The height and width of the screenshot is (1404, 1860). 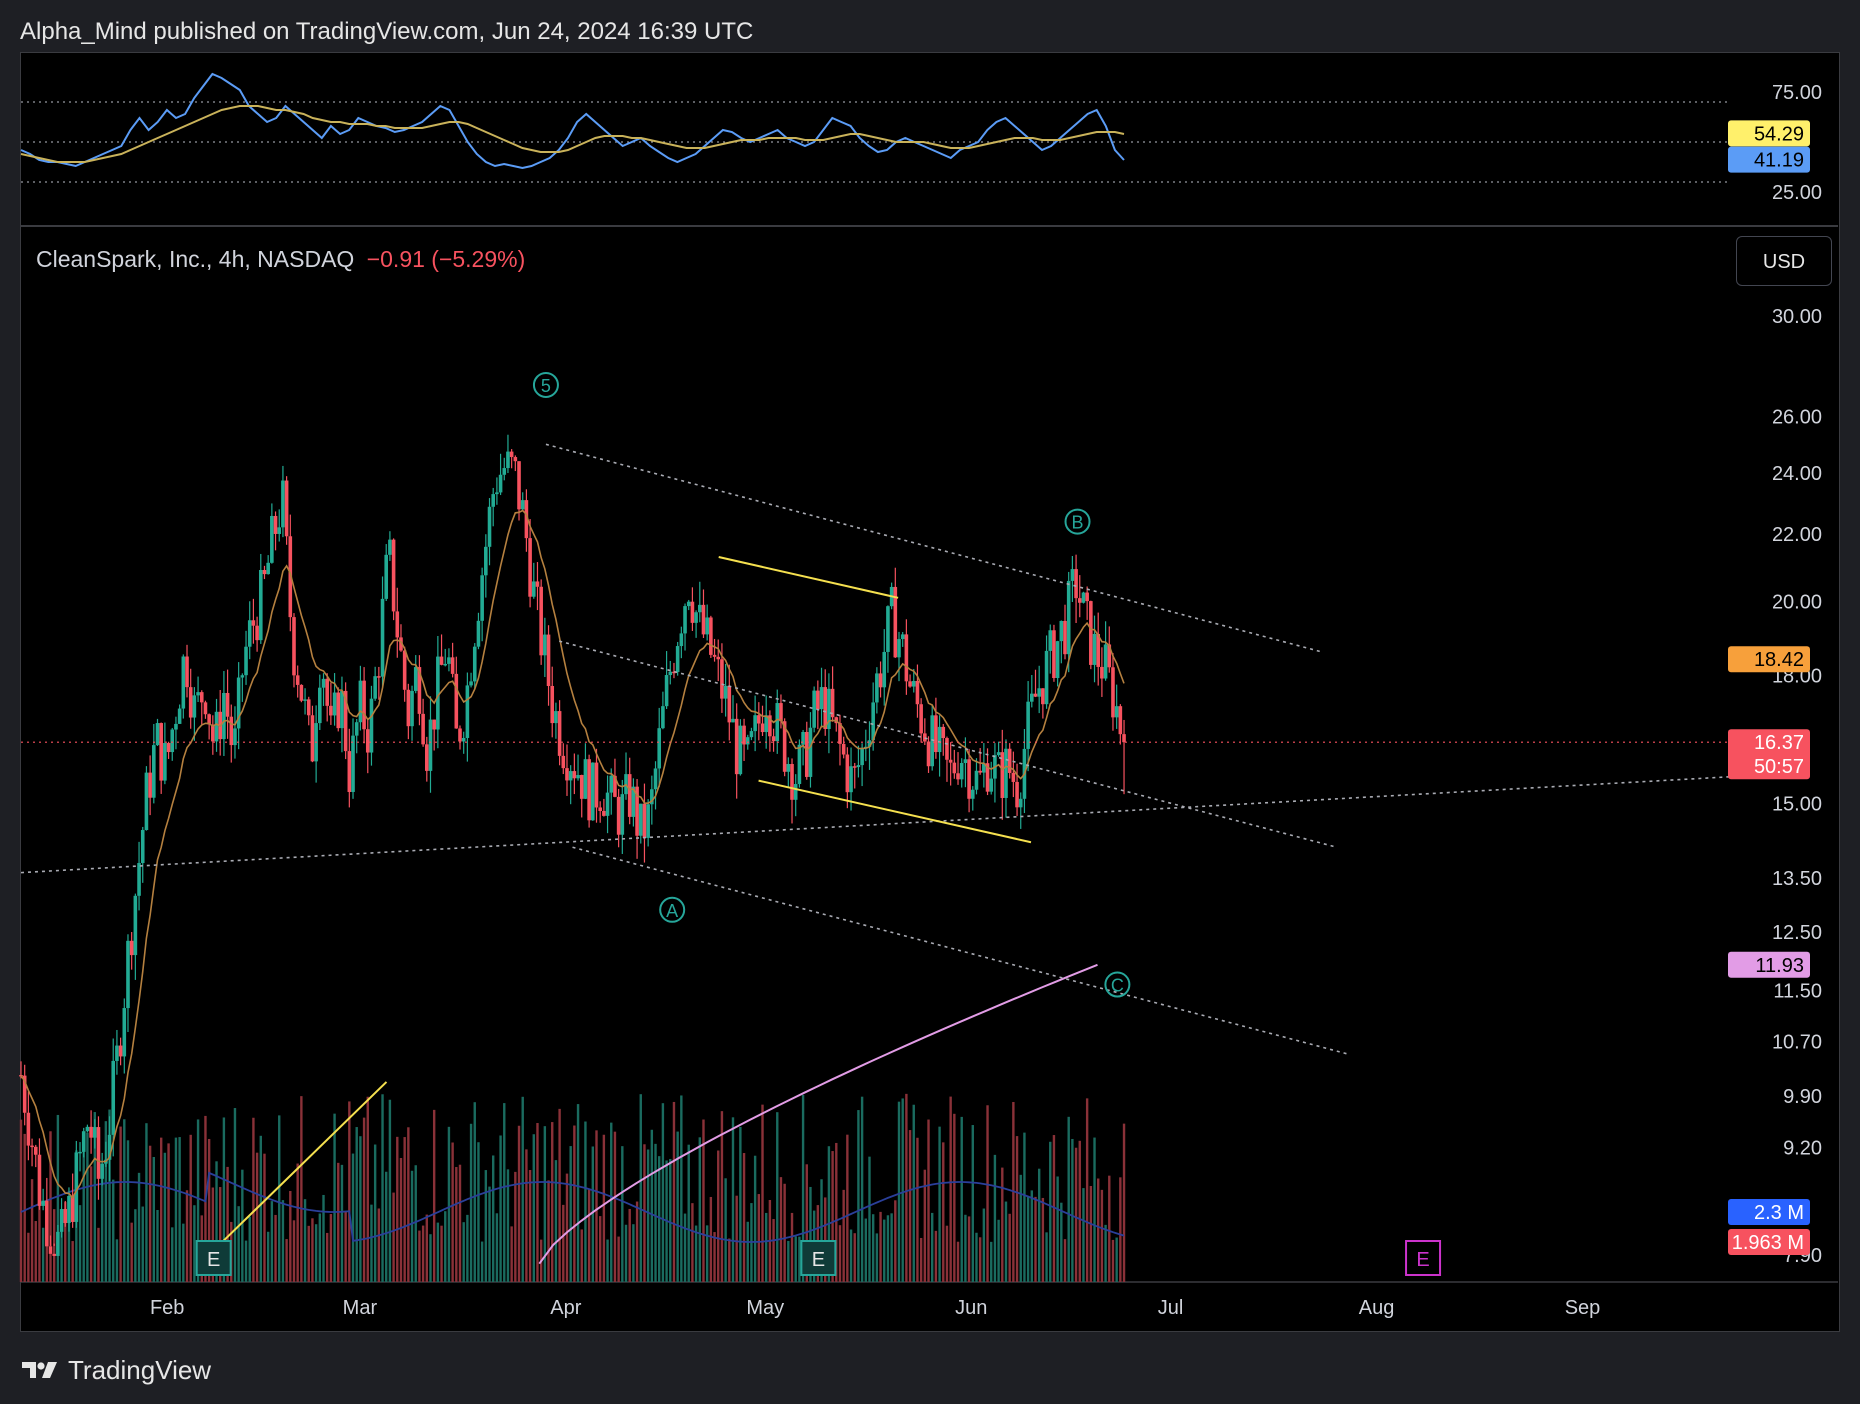 I want to click on volume-pane, so click(x=572, y=1187).